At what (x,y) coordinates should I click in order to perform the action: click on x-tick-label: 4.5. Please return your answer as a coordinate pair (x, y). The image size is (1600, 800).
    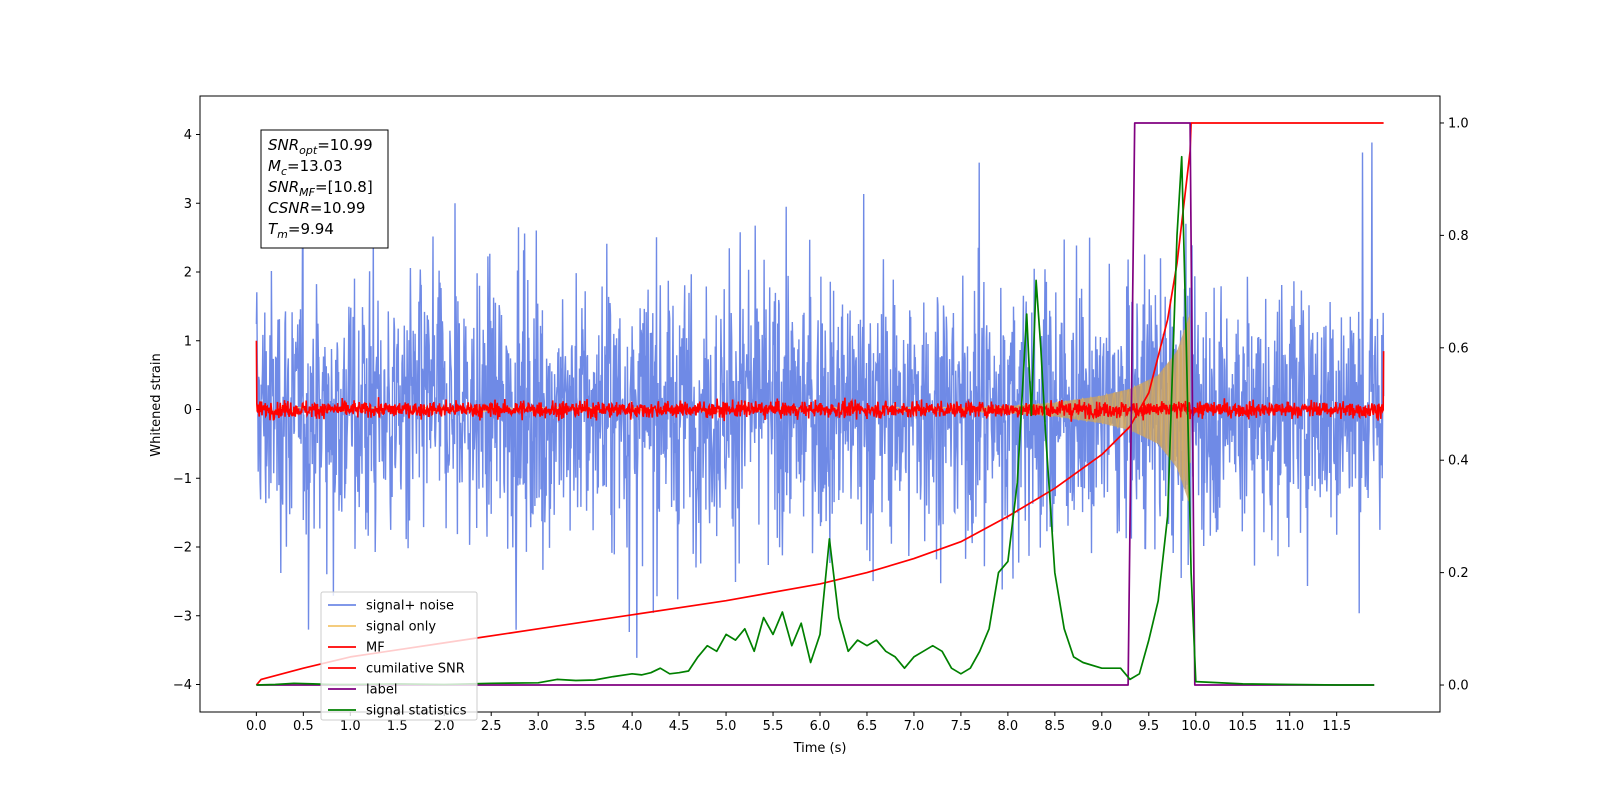
    Looking at the image, I should click on (679, 726).